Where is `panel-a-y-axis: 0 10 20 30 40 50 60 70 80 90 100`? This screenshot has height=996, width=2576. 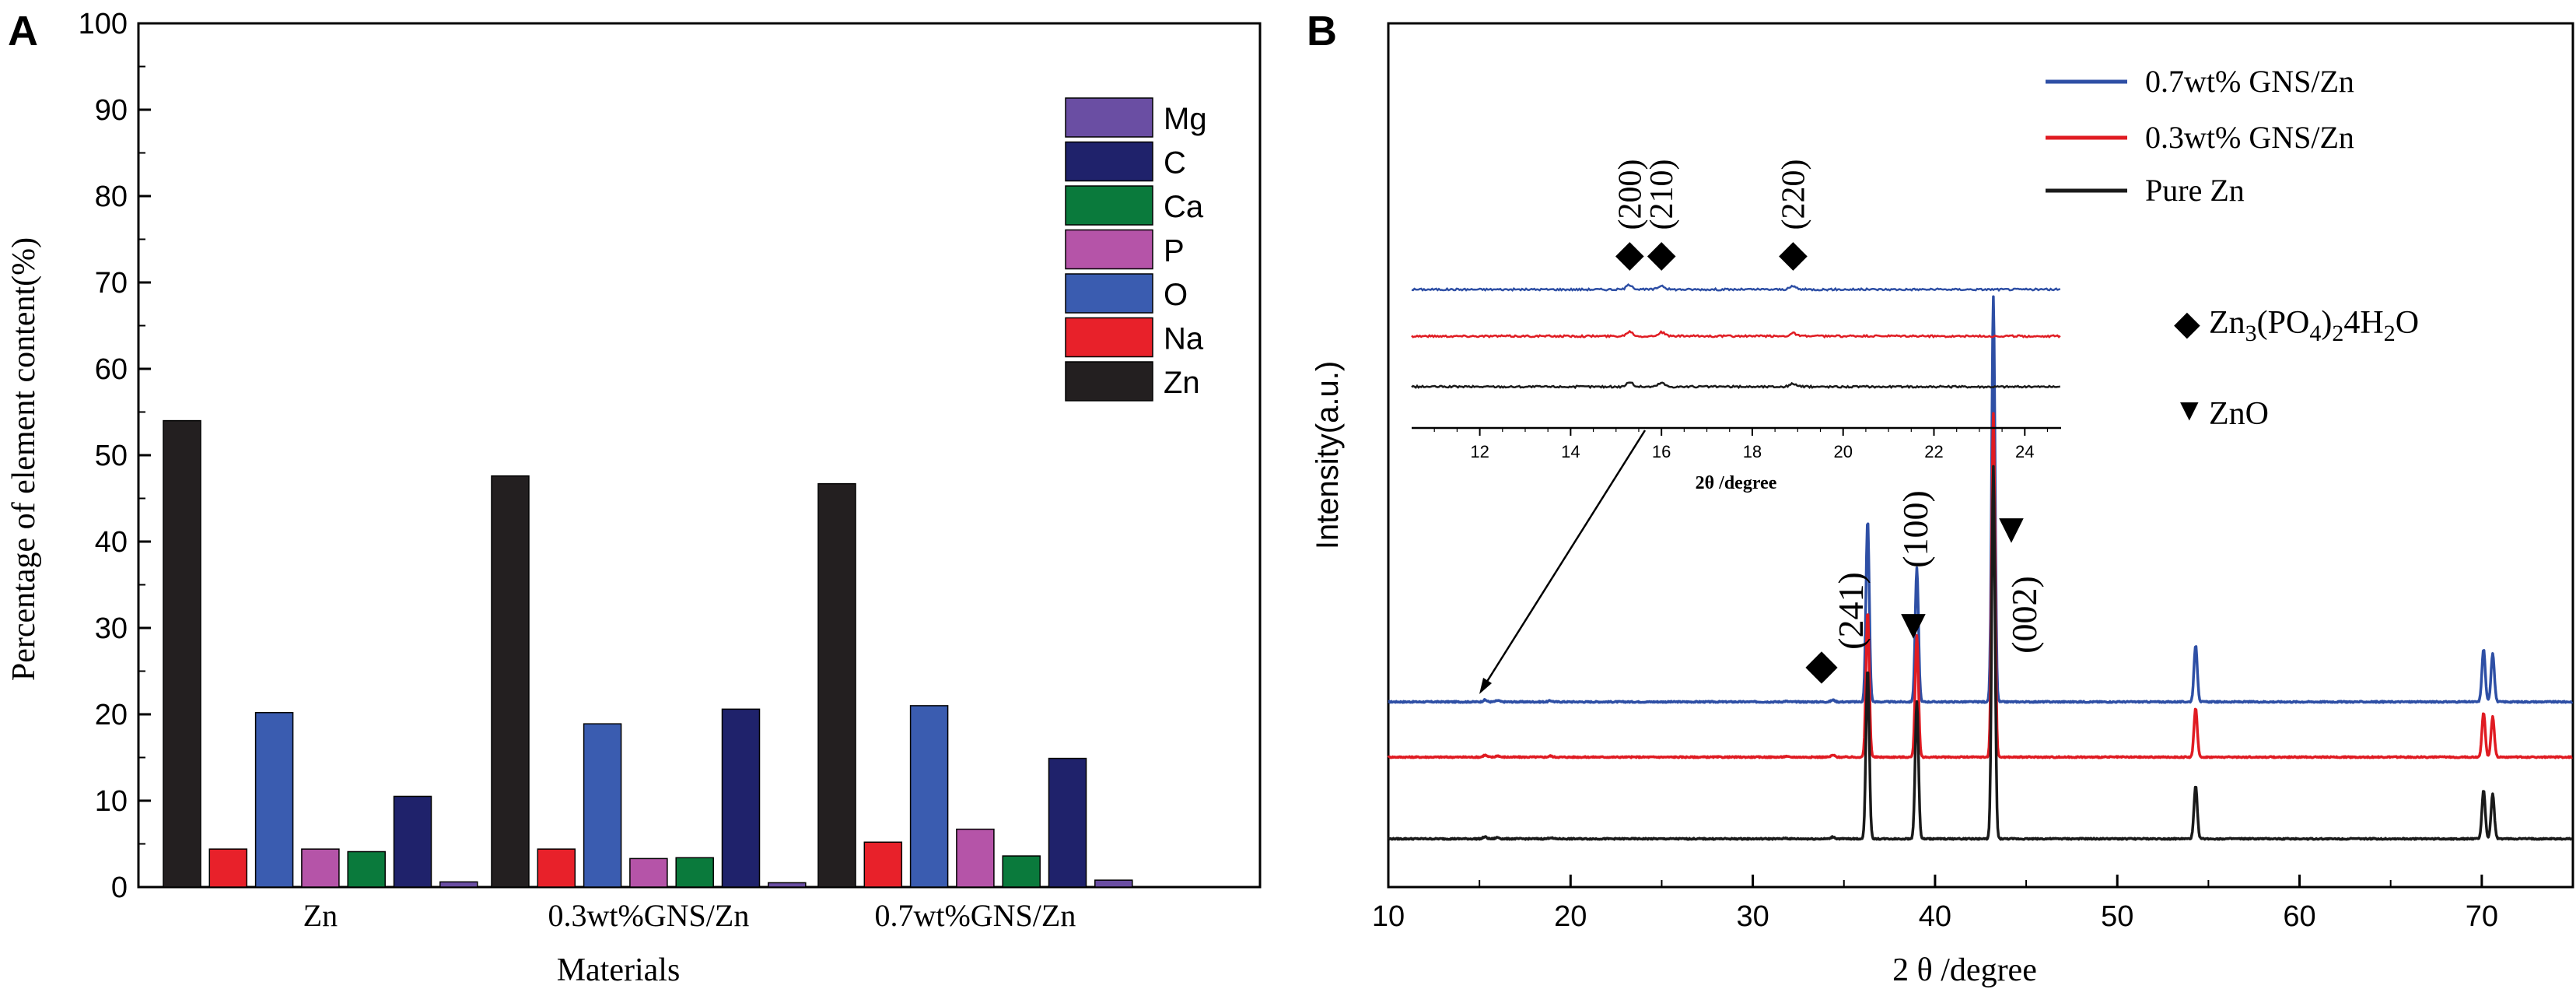 panel-a-y-axis: 0 10 20 30 40 50 60 70 80 90 100 is located at coordinates (115, 456).